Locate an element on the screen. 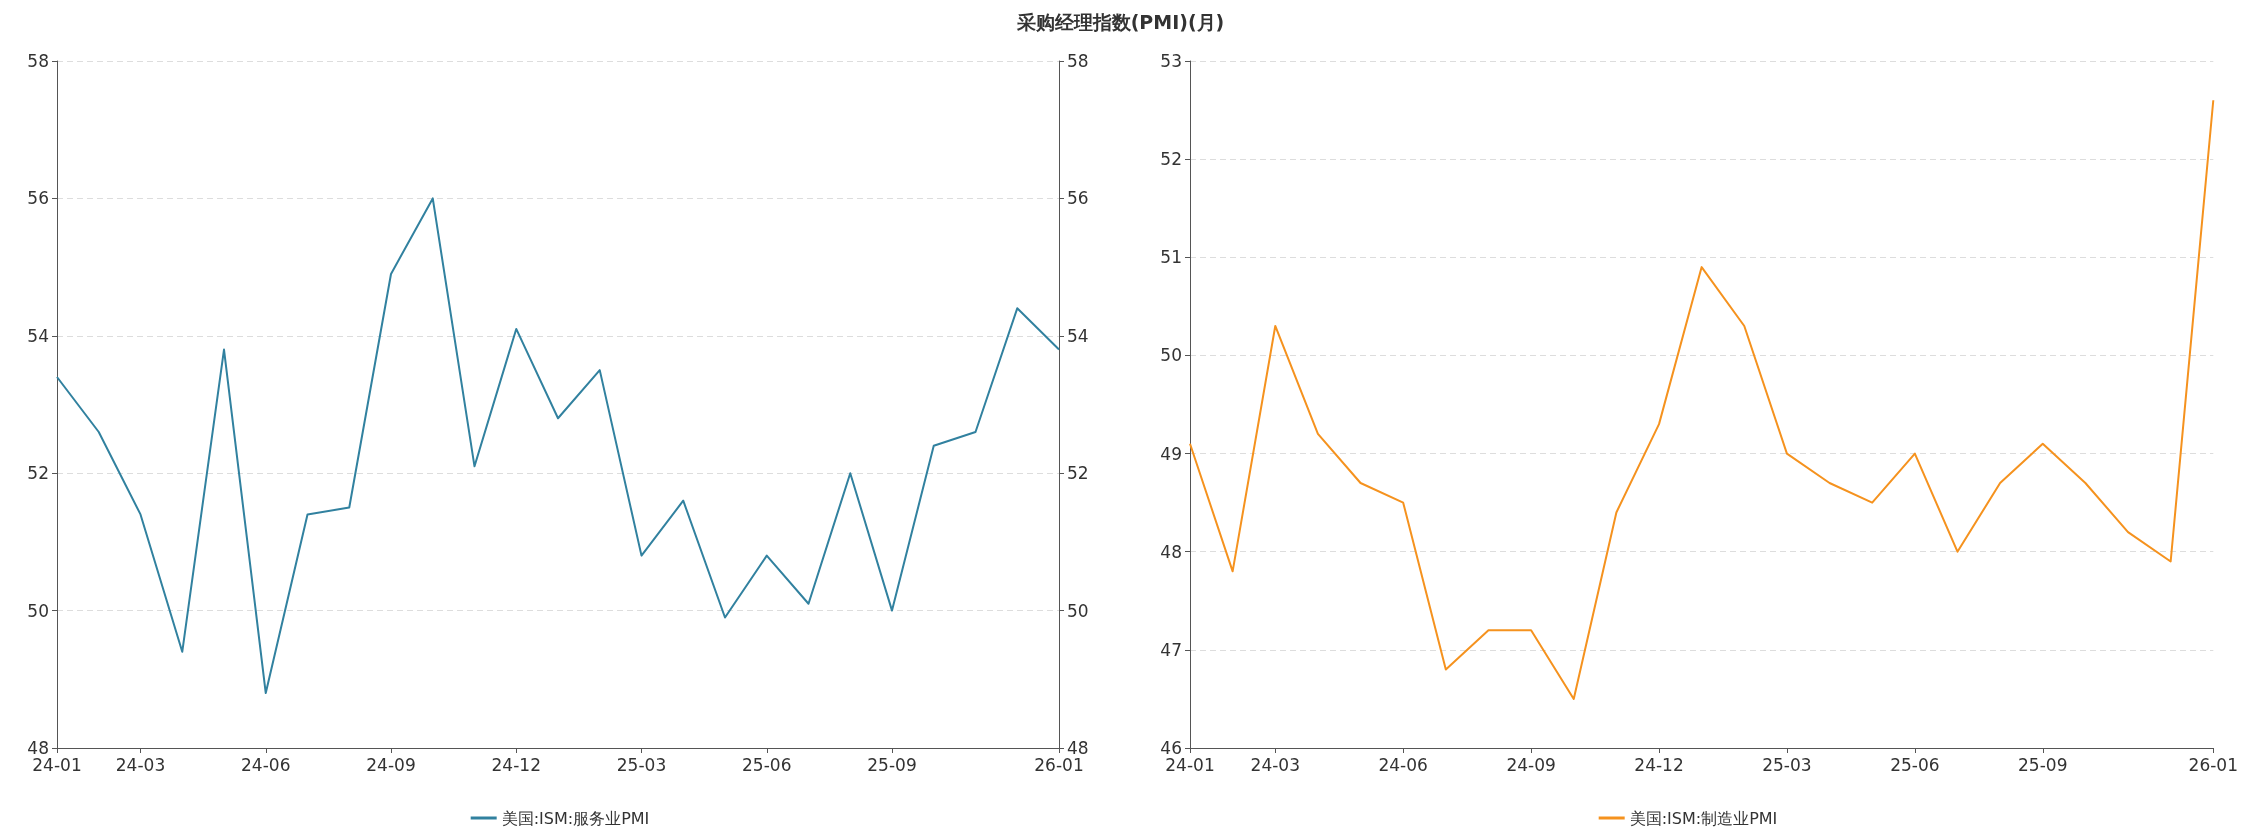 The width and height of the screenshot is (2241, 831). y2-tick-label: 58 is located at coordinates (1078, 61).